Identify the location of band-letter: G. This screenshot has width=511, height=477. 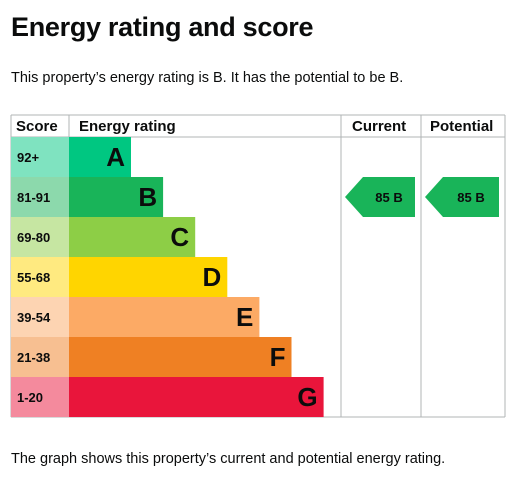
(307, 397).